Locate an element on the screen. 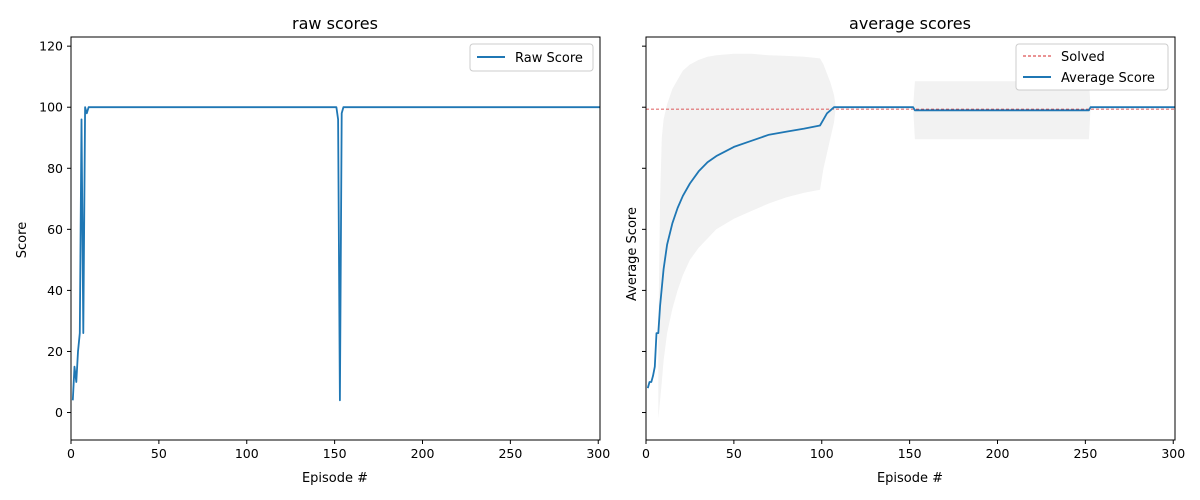 This screenshot has height=500, width=1200. y-tick-label: 0 is located at coordinates (59, 412).